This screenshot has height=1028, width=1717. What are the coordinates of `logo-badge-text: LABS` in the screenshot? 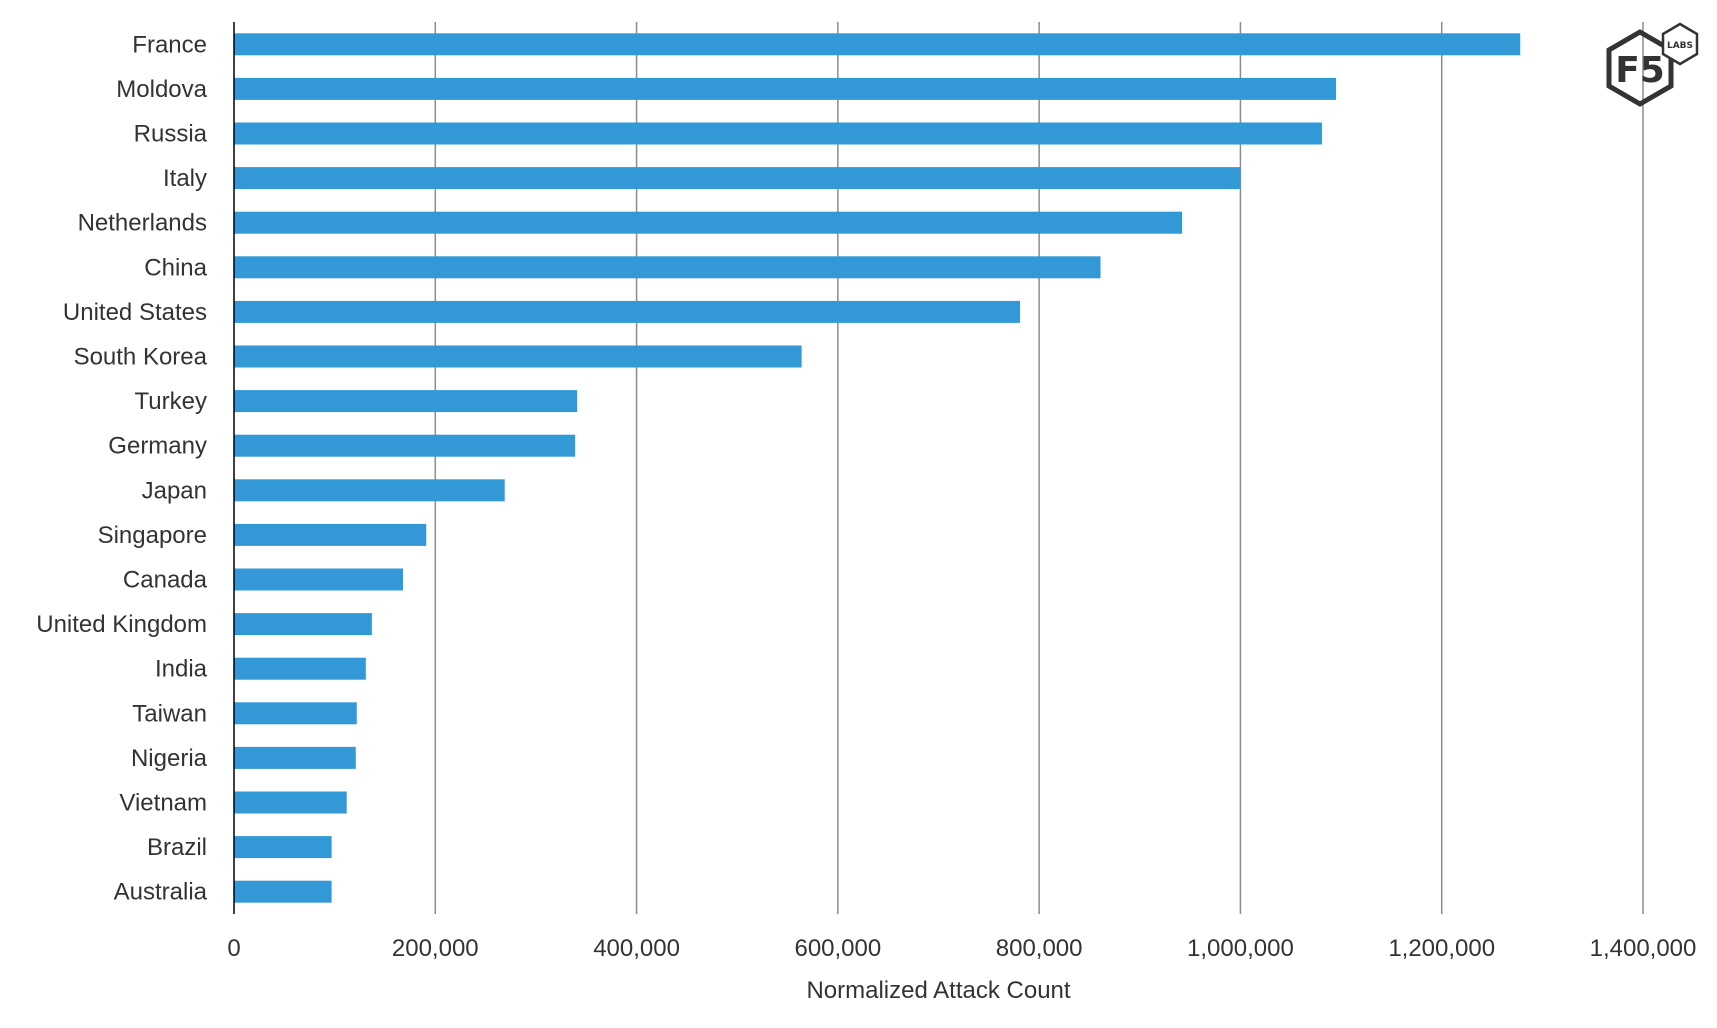 It's located at (1680, 46).